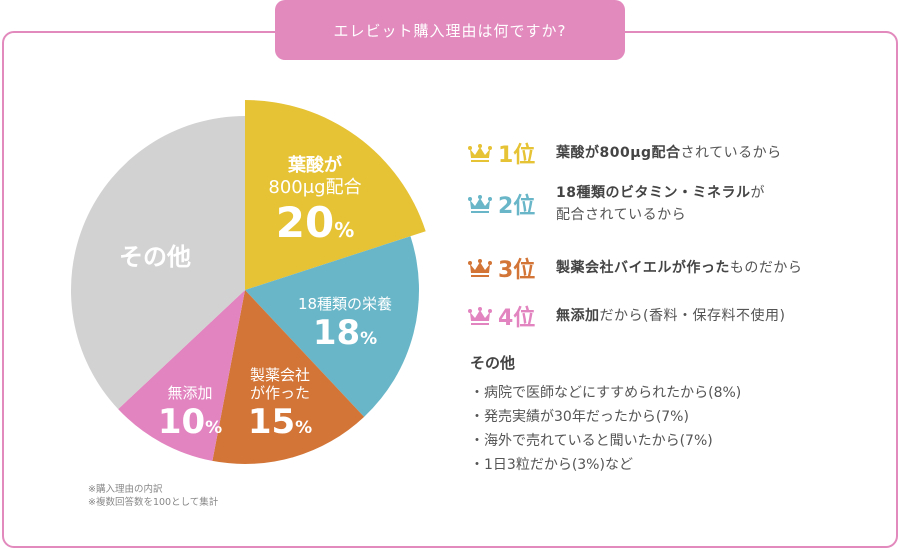  Describe the element at coordinates (493, 363) in the screenshot. I see `other-heading: その他` at that location.